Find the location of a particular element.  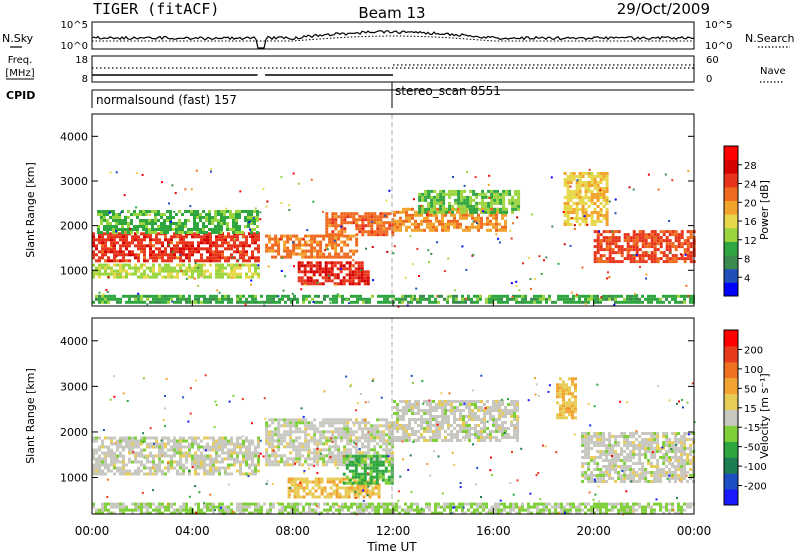

colorbar-tick-label: 20 is located at coordinates (750, 203).